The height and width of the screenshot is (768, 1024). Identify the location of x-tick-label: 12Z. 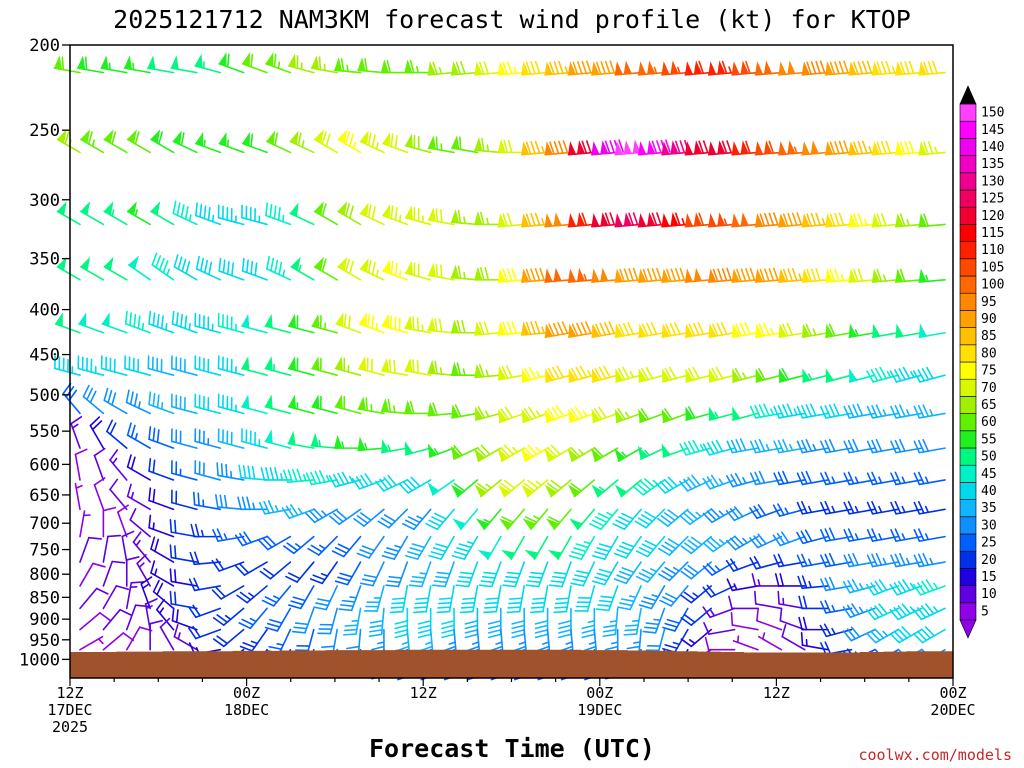
(69, 693).